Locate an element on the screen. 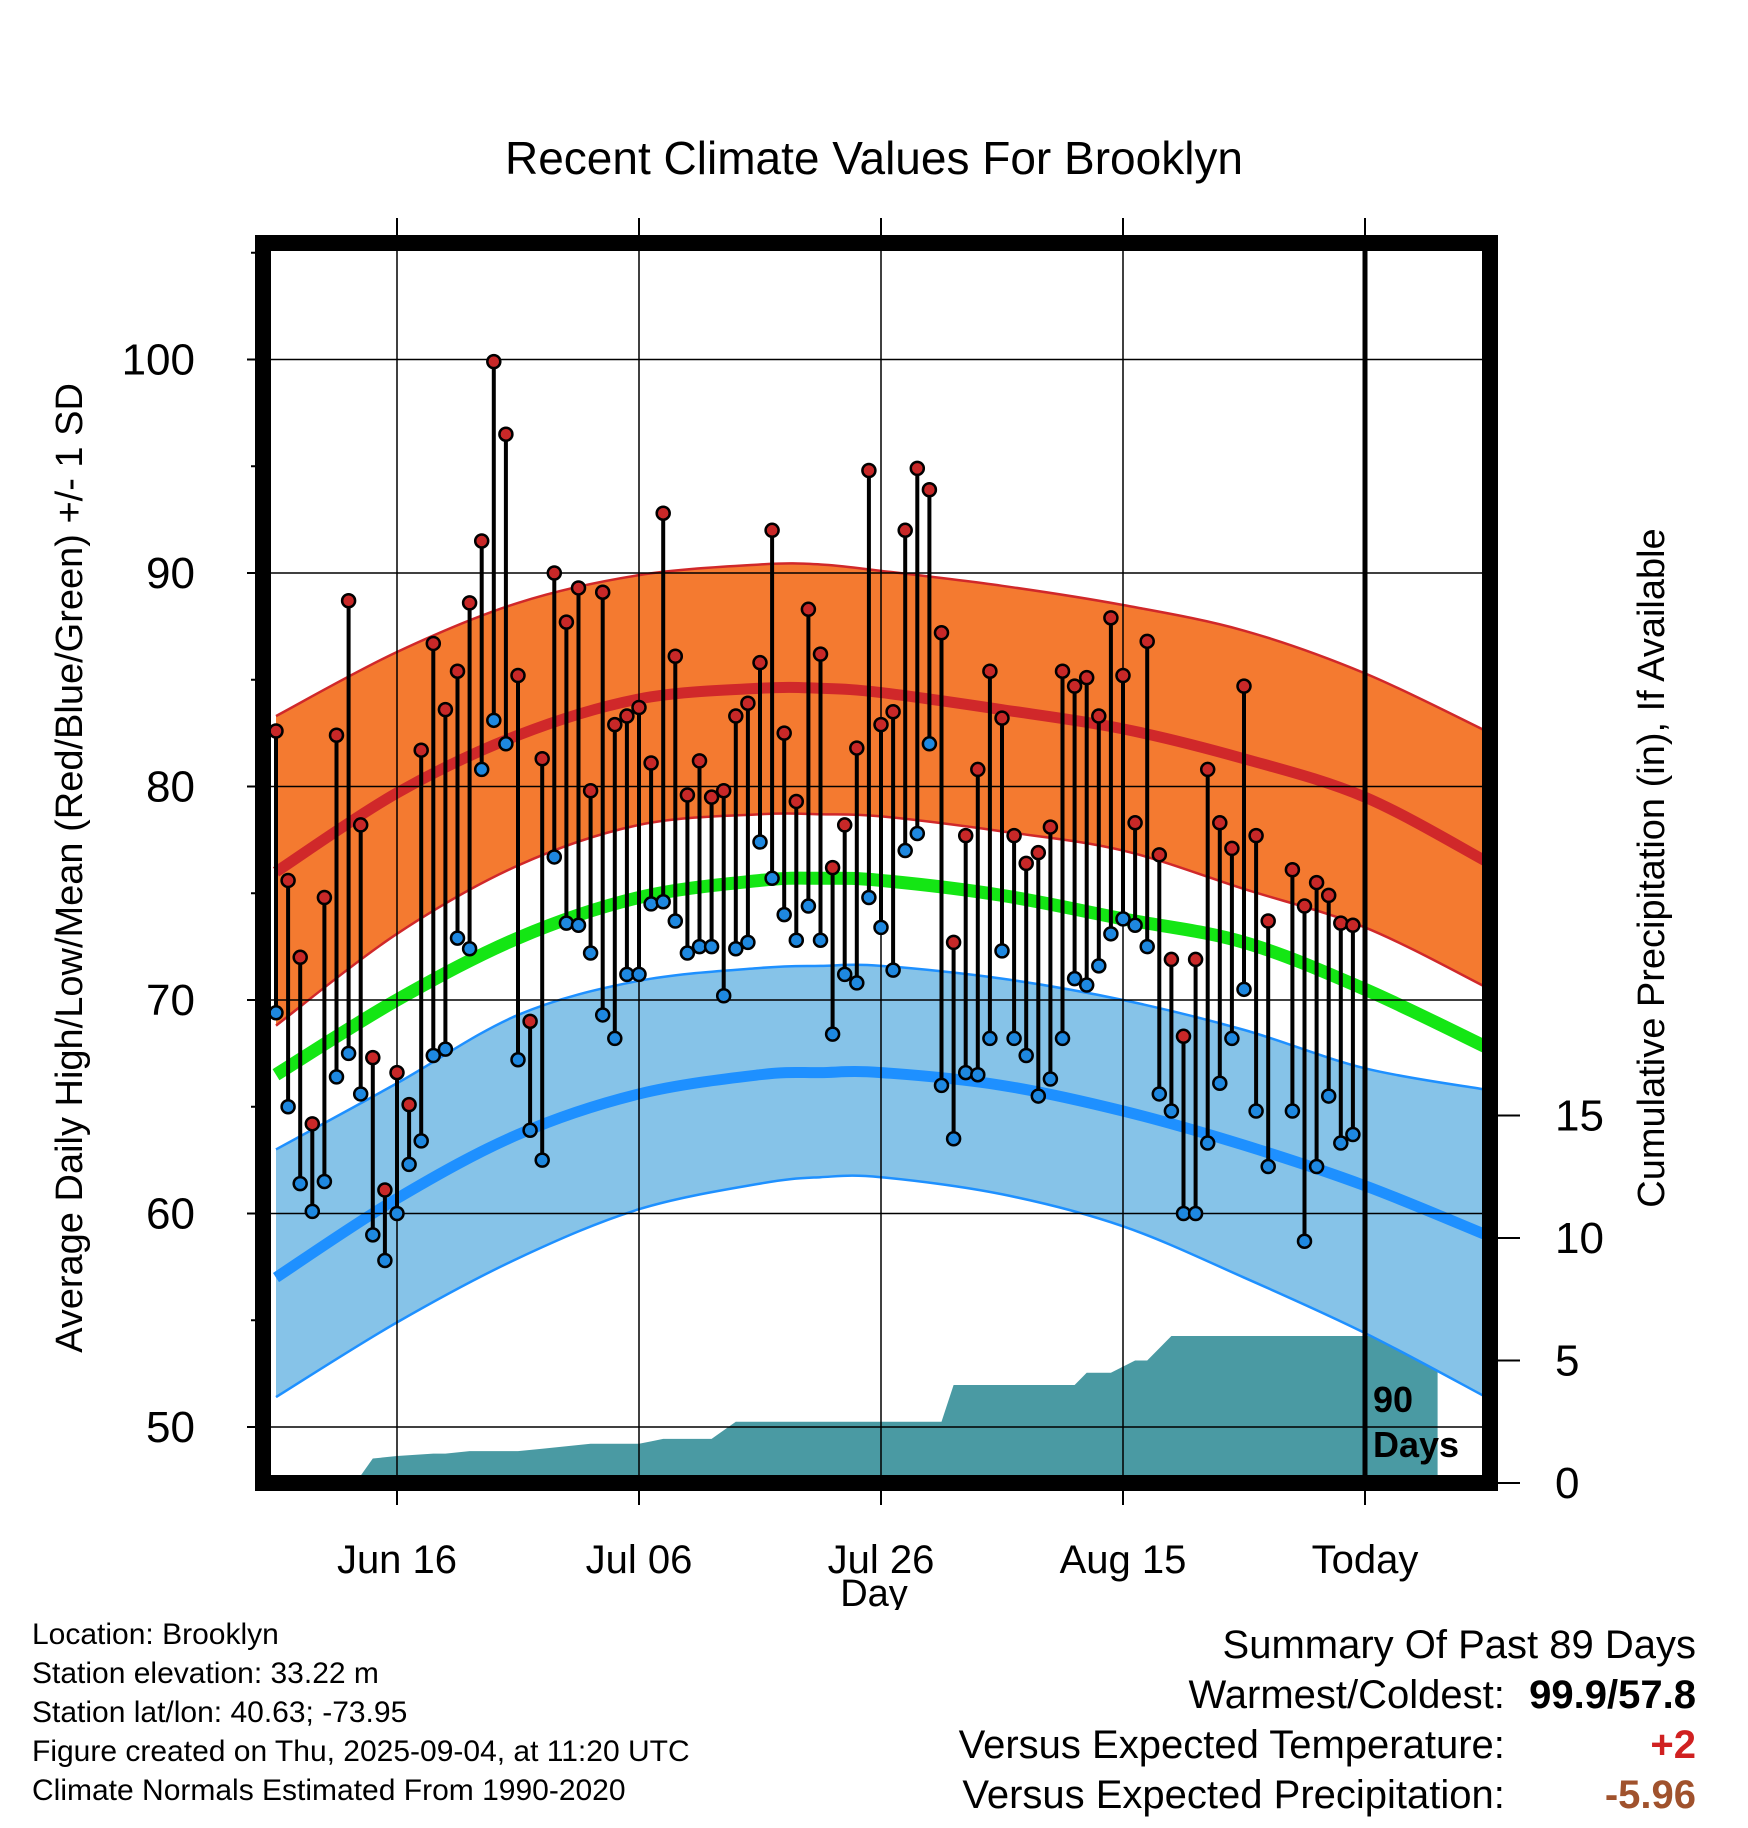 This screenshot has height=1828, width=1748. y-tick-label: 100 is located at coordinates (158, 360).